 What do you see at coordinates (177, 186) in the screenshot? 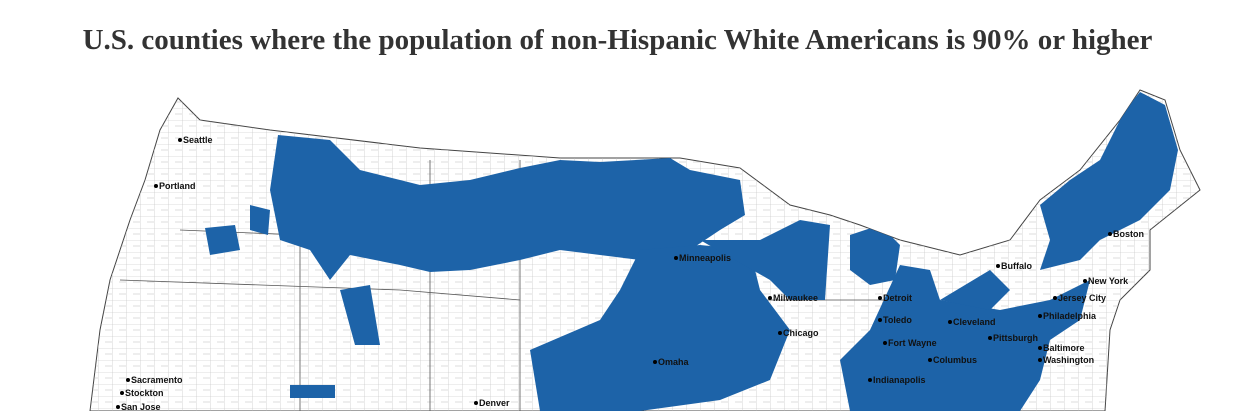
I see `city-label: Portland` at bounding box center [177, 186].